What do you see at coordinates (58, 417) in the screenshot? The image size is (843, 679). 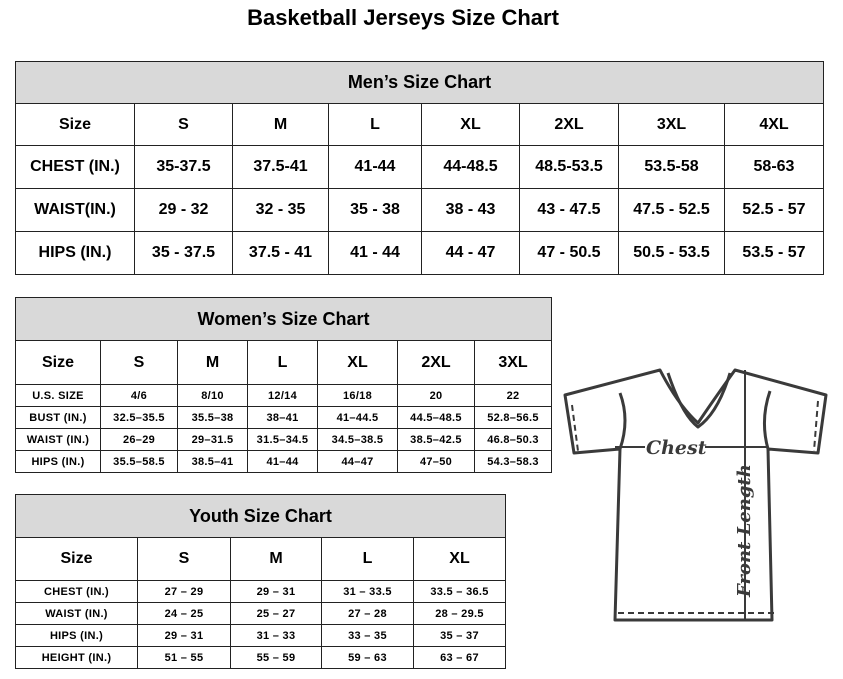 I see `row-label: BUST (IN.)` at bounding box center [58, 417].